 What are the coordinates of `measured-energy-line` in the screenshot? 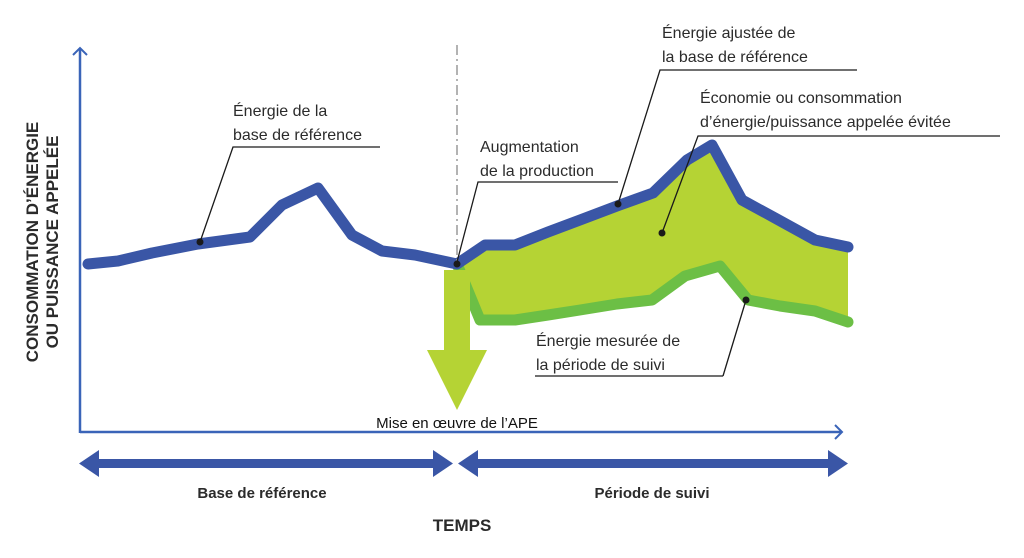 It's located at (652, 293).